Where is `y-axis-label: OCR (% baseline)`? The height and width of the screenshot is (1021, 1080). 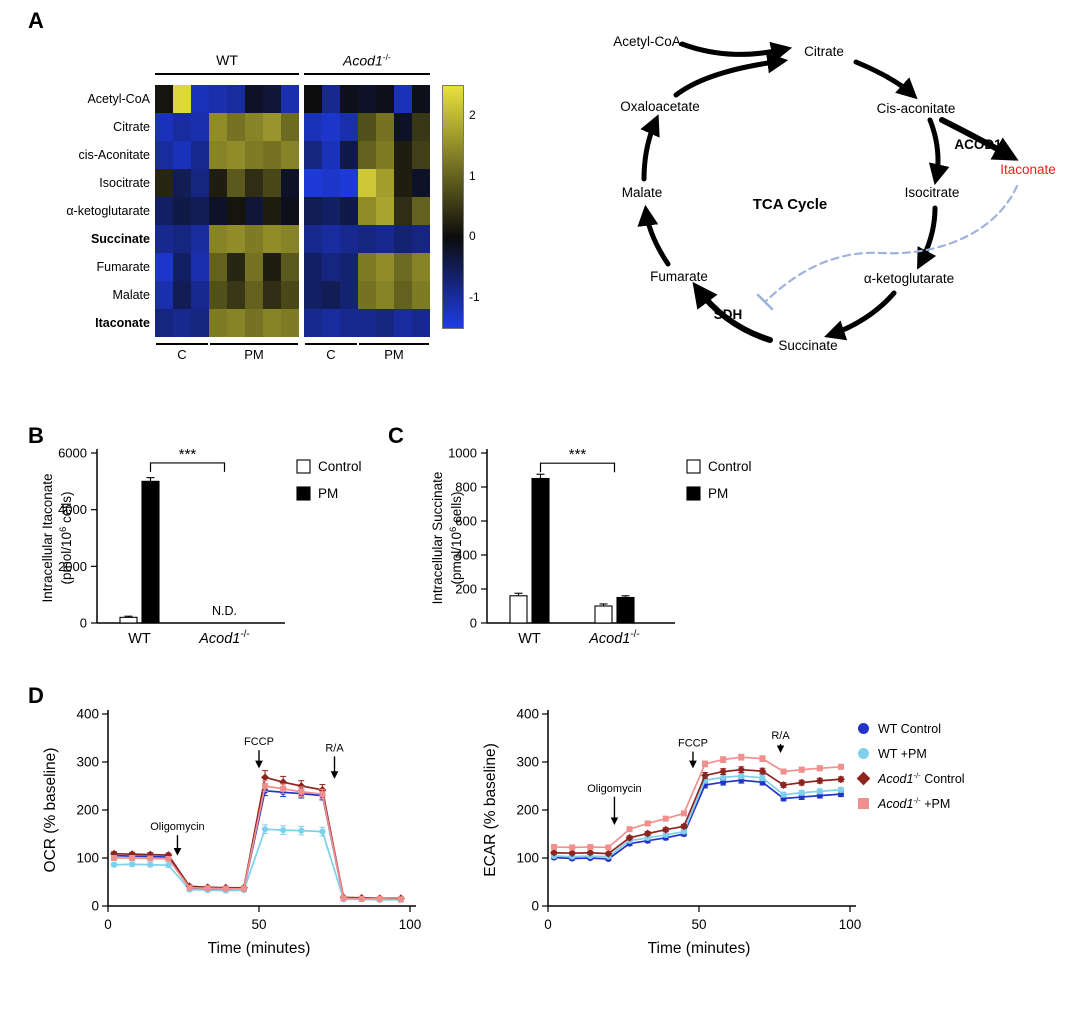
y-axis-label: OCR (% baseline) is located at coordinates (50, 810).